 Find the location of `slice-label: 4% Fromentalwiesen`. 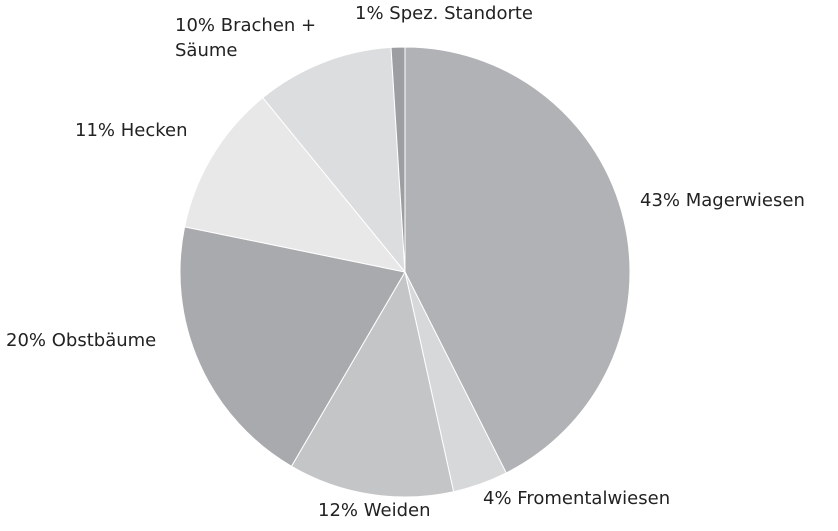

slice-label: 4% Fromentalwiesen is located at coordinates (576, 498).